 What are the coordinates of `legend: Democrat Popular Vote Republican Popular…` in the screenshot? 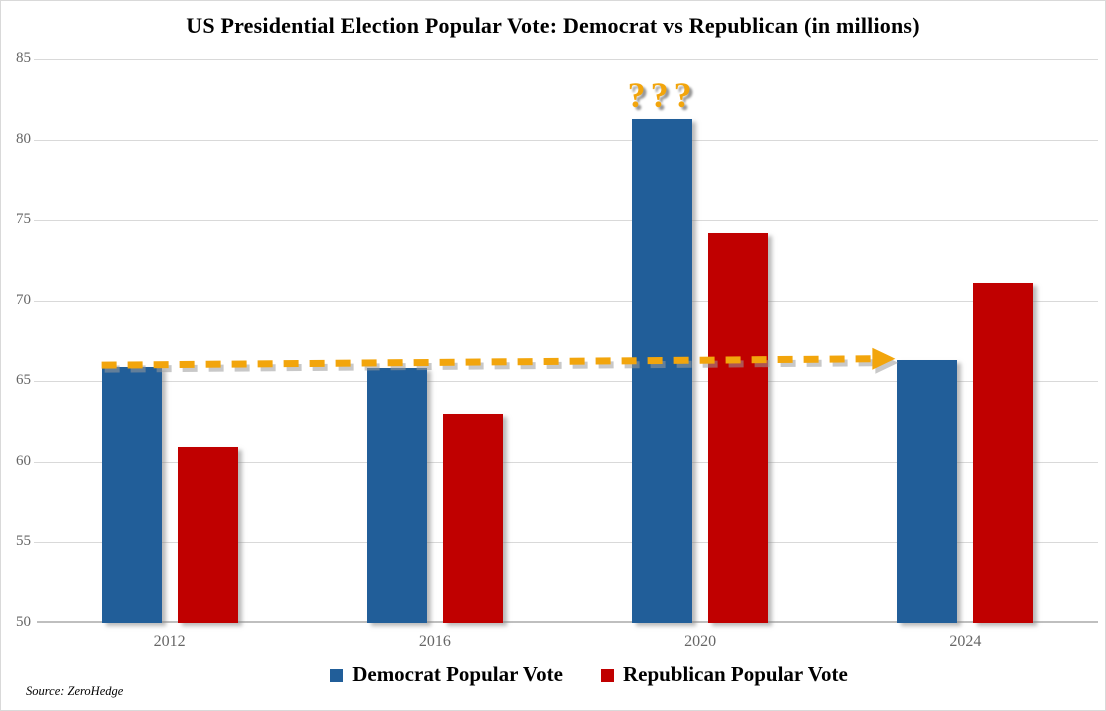 It's located at (571, 674).